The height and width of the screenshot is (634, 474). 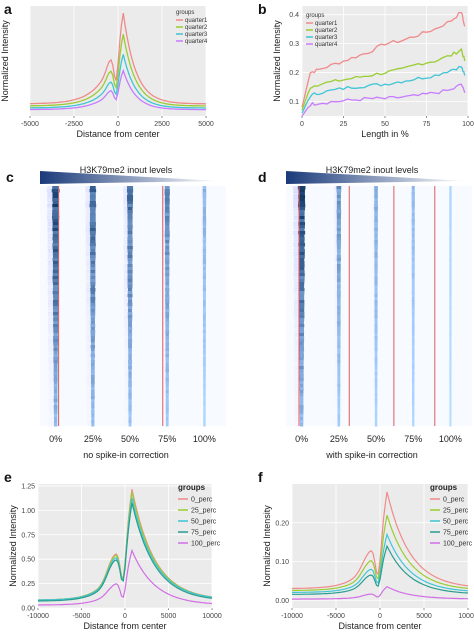 I want to click on heatmap-column-label: 75%, so click(x=167, y=439).